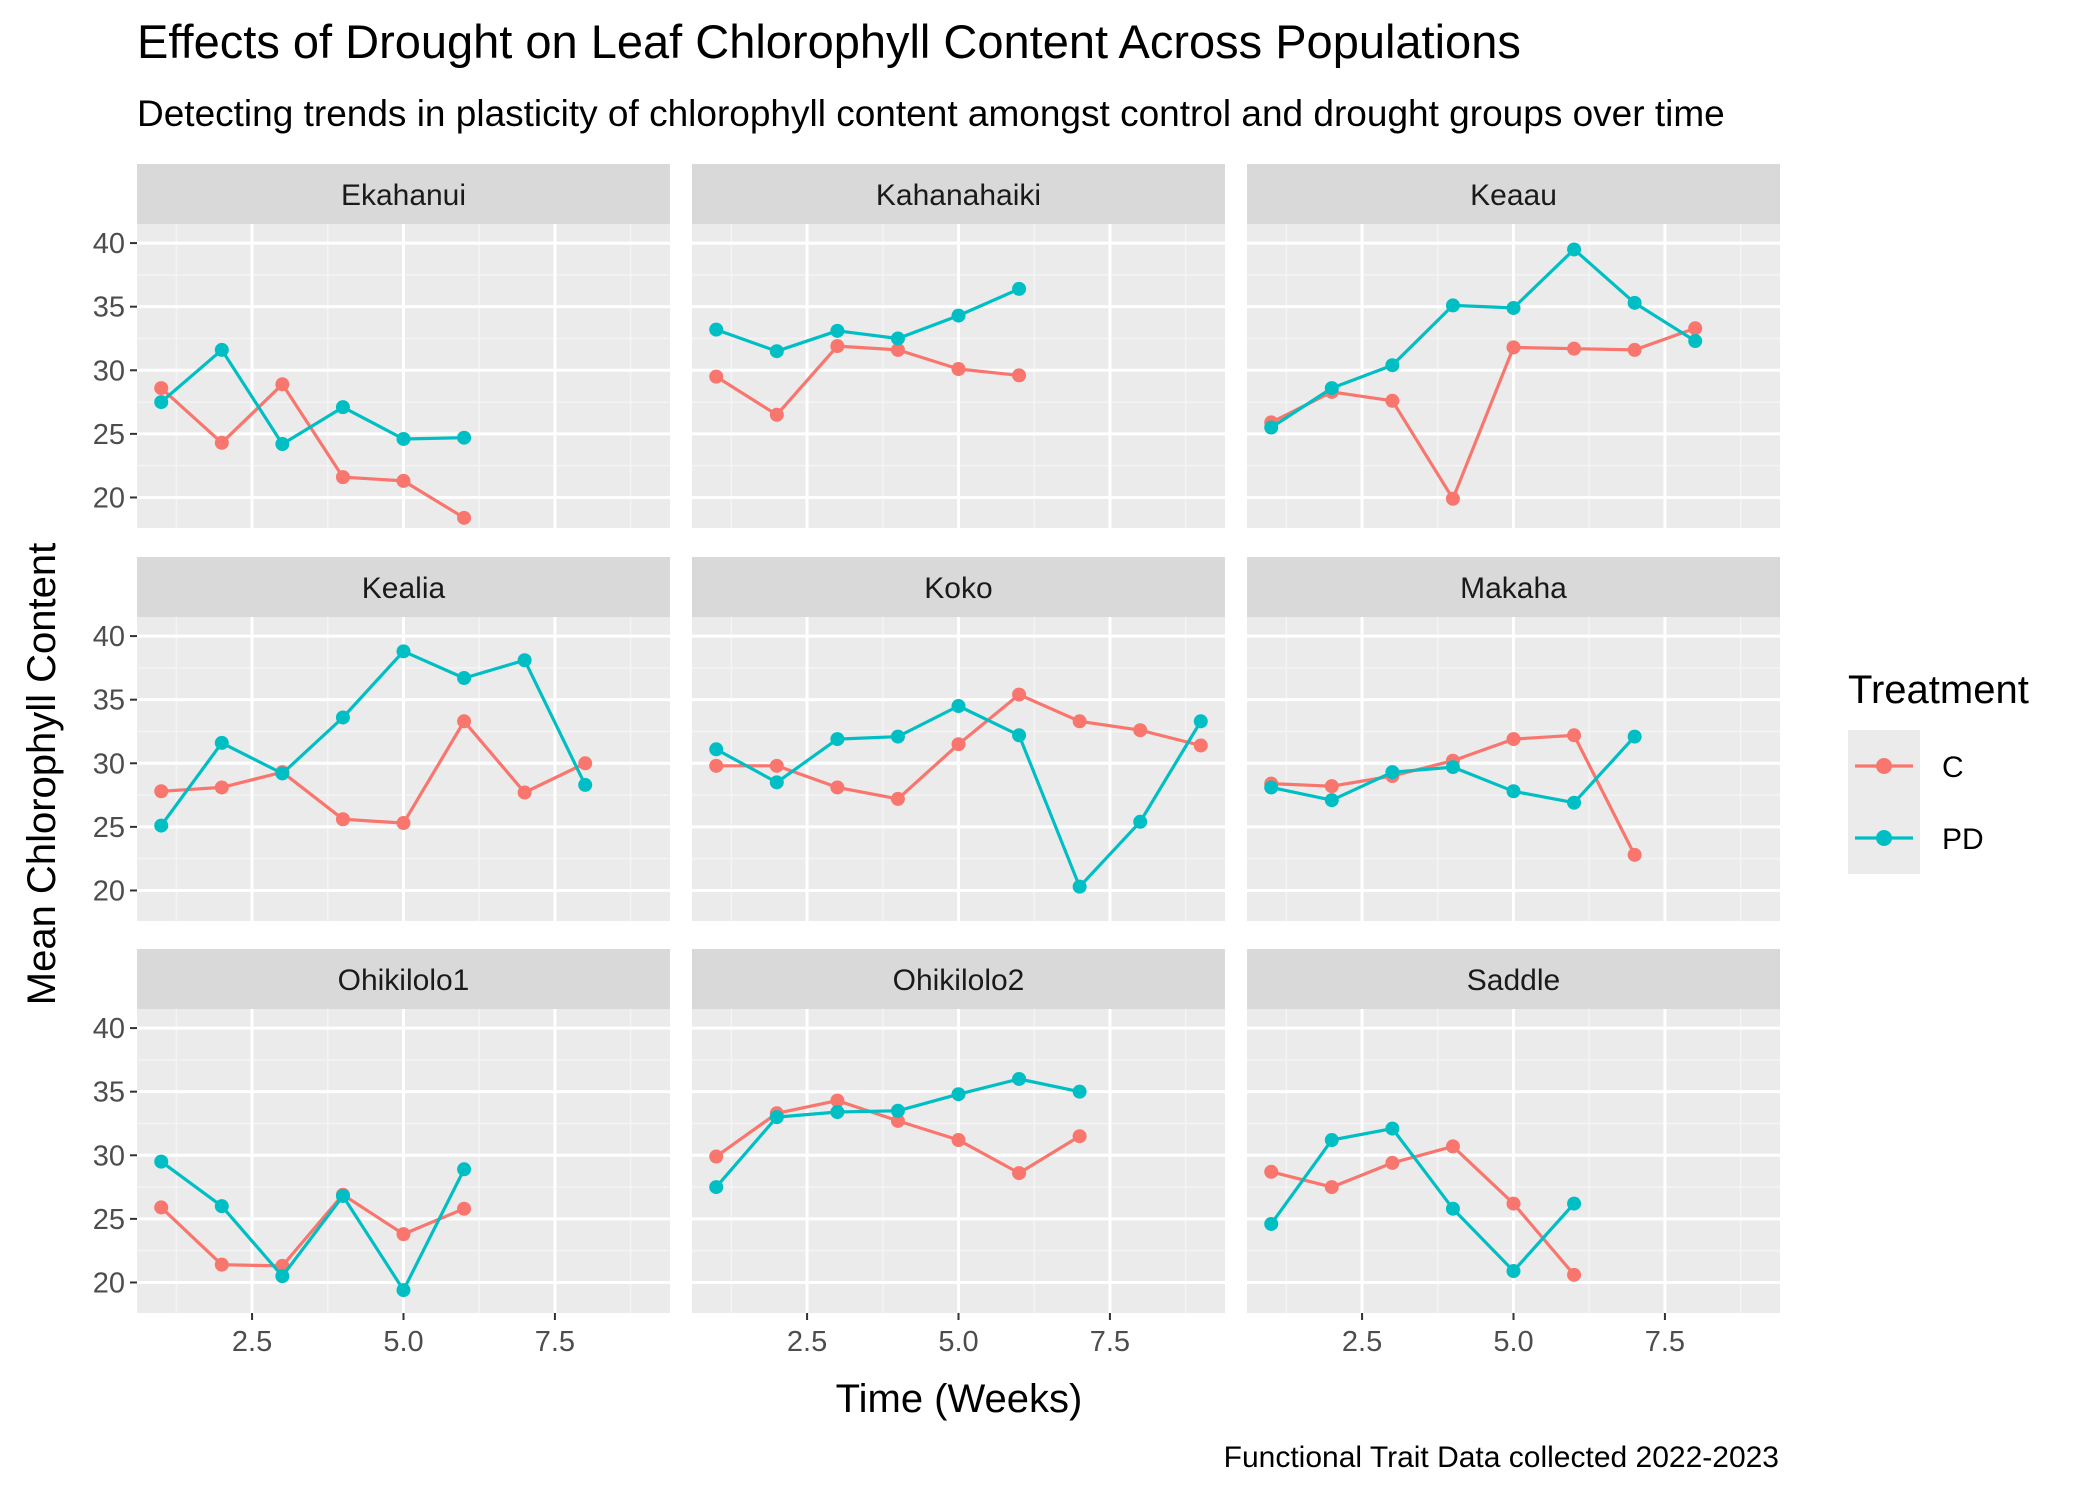 This screenshot has height=1499, width=2100. I want to click on facet-koko: Koko, so click(958, 739).